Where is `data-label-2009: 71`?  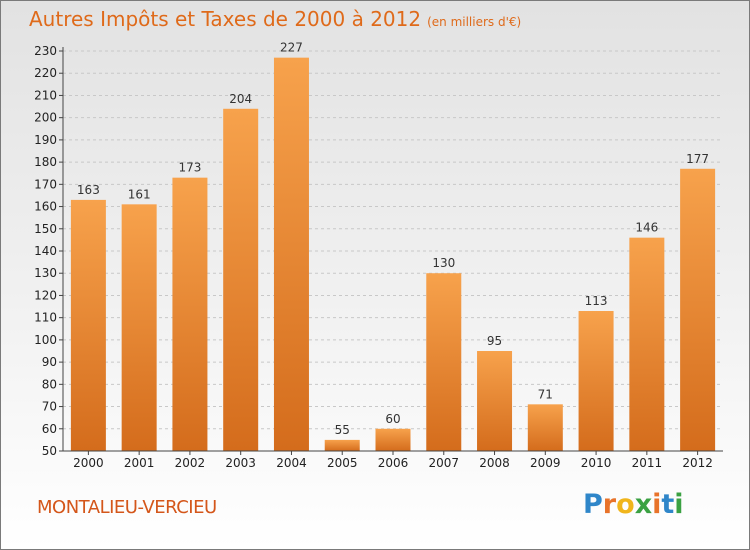
data-label-2009: 71 is located at coordinates (545, 394).